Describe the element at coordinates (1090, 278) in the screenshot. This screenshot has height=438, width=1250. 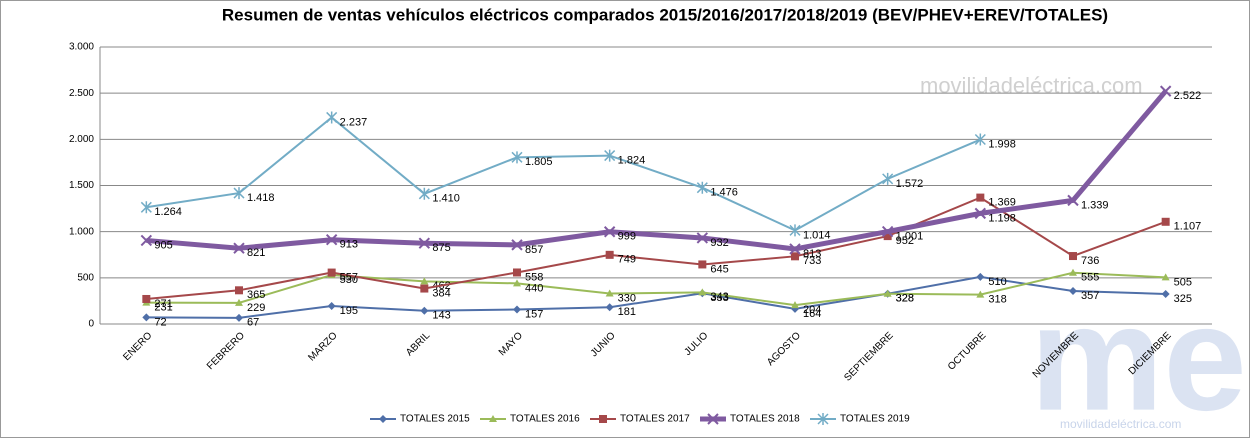
I see `data-label: 555` at that location.